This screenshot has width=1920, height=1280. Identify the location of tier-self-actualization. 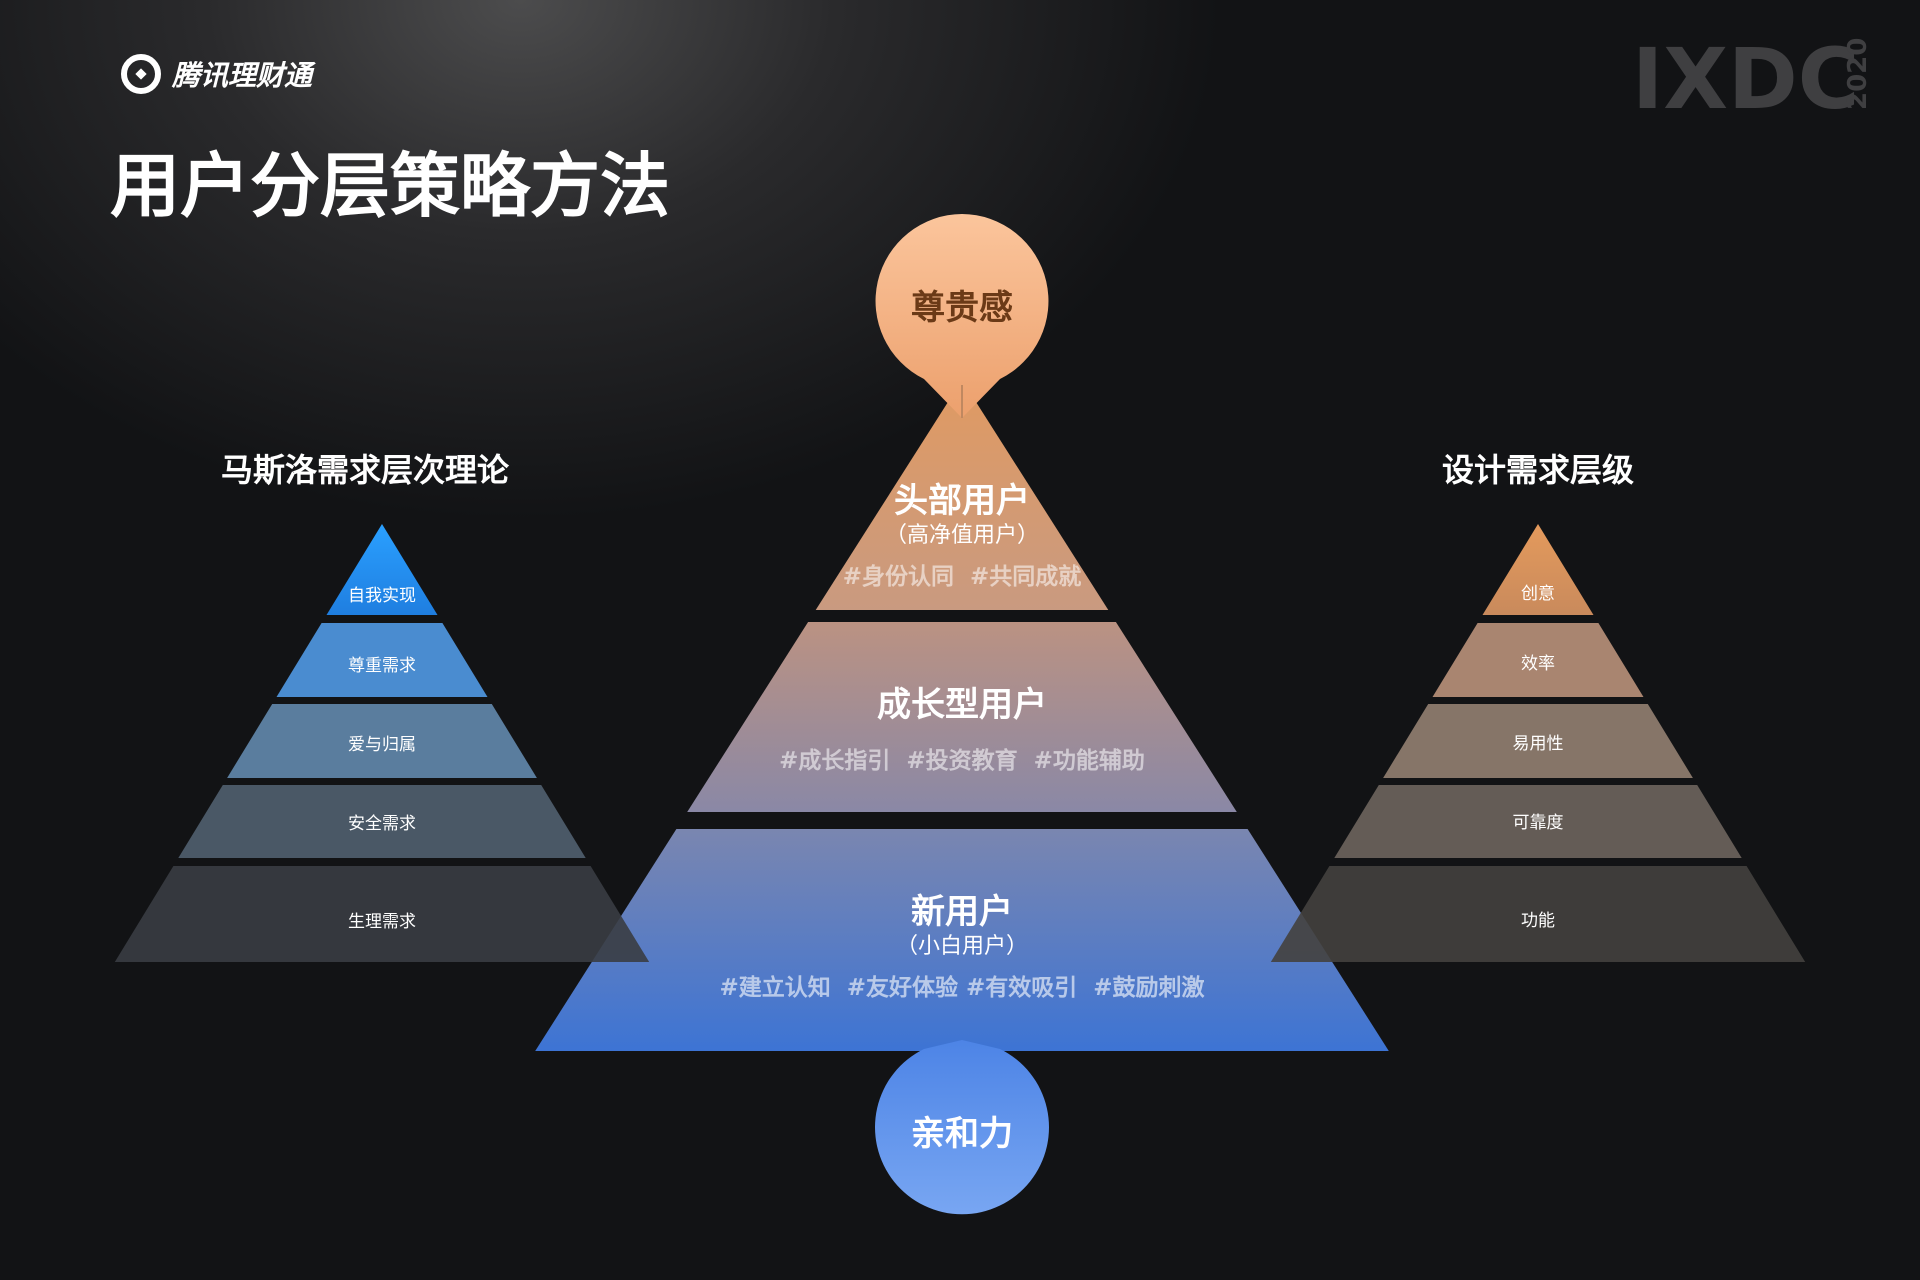
(382, 569).